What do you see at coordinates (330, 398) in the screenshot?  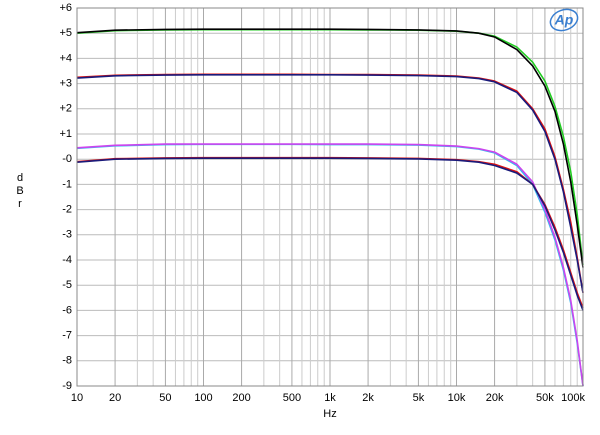 I see `x-tick-label: 1k` at bounding box center [330, 398].